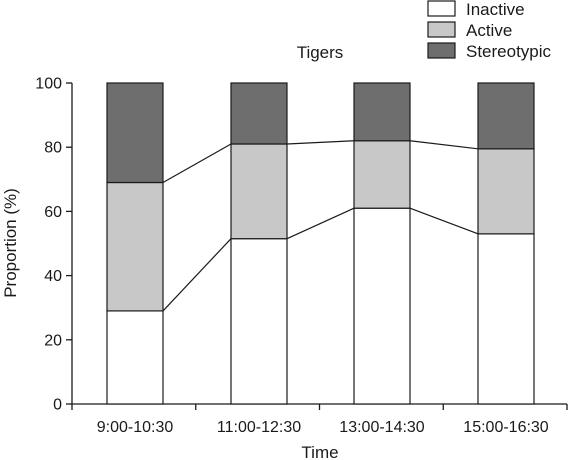 This screenshot has height=460, width=569. What do you see at coordinates (48, 84) in the screenshot?
I see `y-tick-label: 100` at bounding box center [48, 84].